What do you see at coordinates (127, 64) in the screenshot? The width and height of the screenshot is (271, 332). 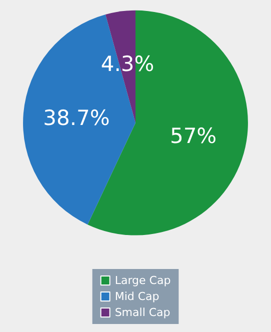 I see `data-label: 4.3%` at bounding box center [127, 64].